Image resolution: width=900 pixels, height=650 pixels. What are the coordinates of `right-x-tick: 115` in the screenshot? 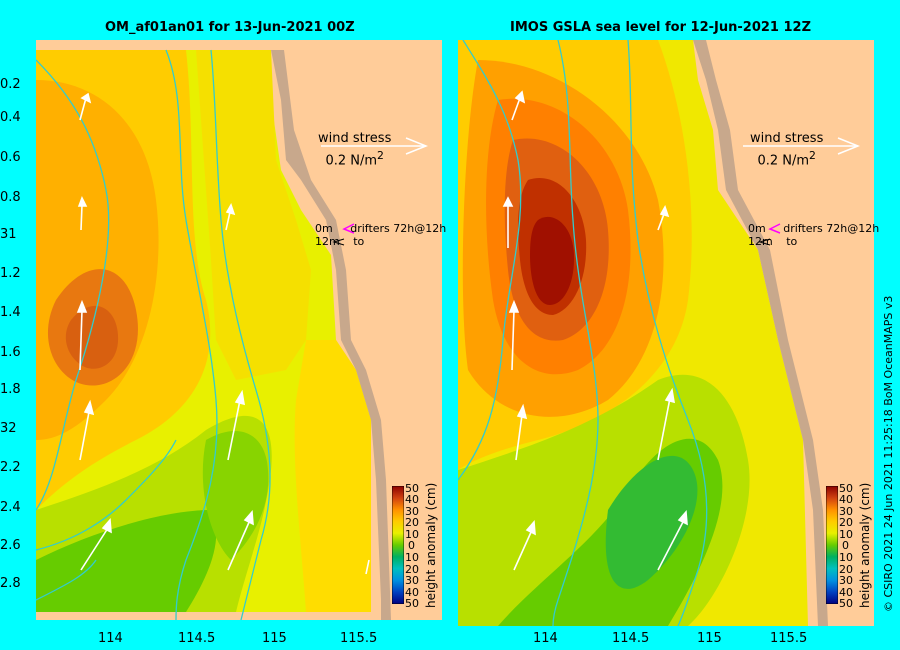 It's located at (709, 638).